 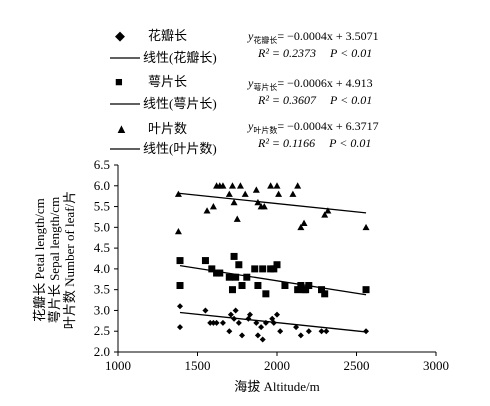 What do you see at coordinates (314, 53) in the screenshot?
I see `equation-petal-stats: R² = 0.2373 P < 0.01` at bounding box center [314, 53].